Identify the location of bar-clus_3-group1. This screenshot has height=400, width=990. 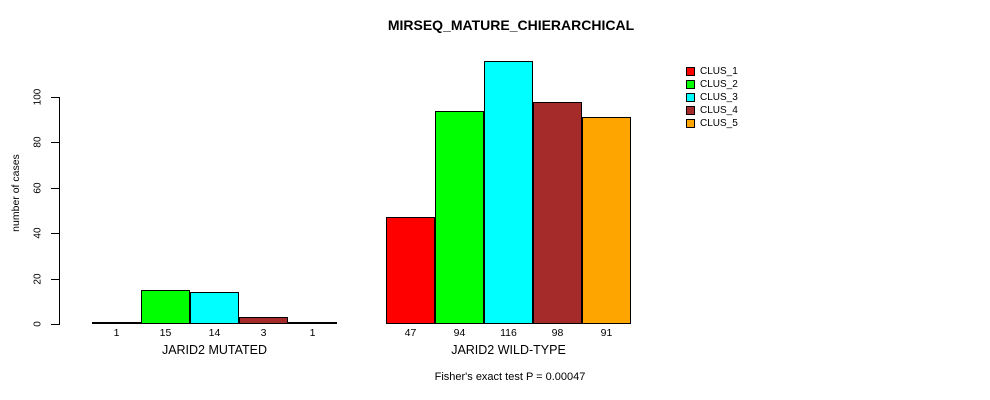
(214, 308).